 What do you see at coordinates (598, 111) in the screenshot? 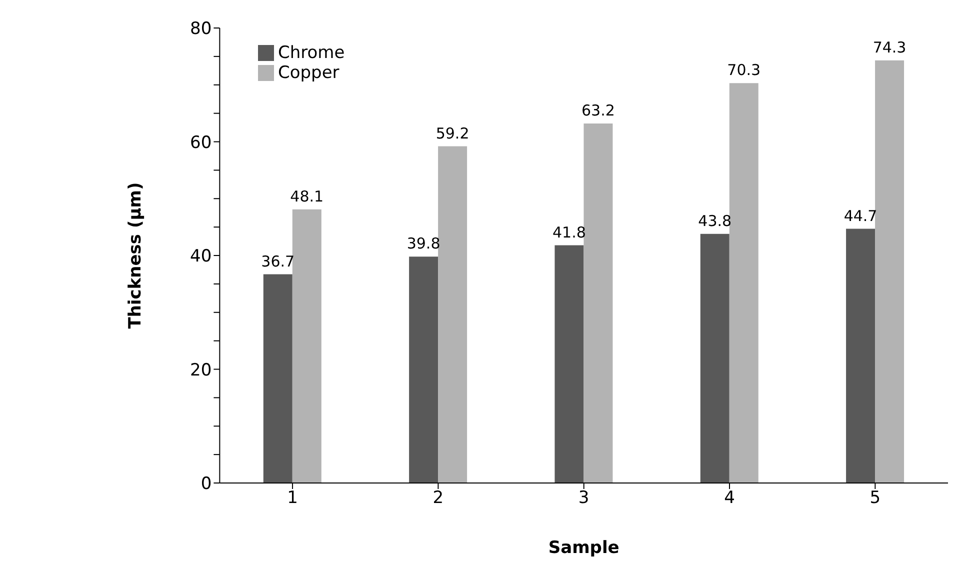
I see `data-label: 63.2` at bounding box center [598, 111].